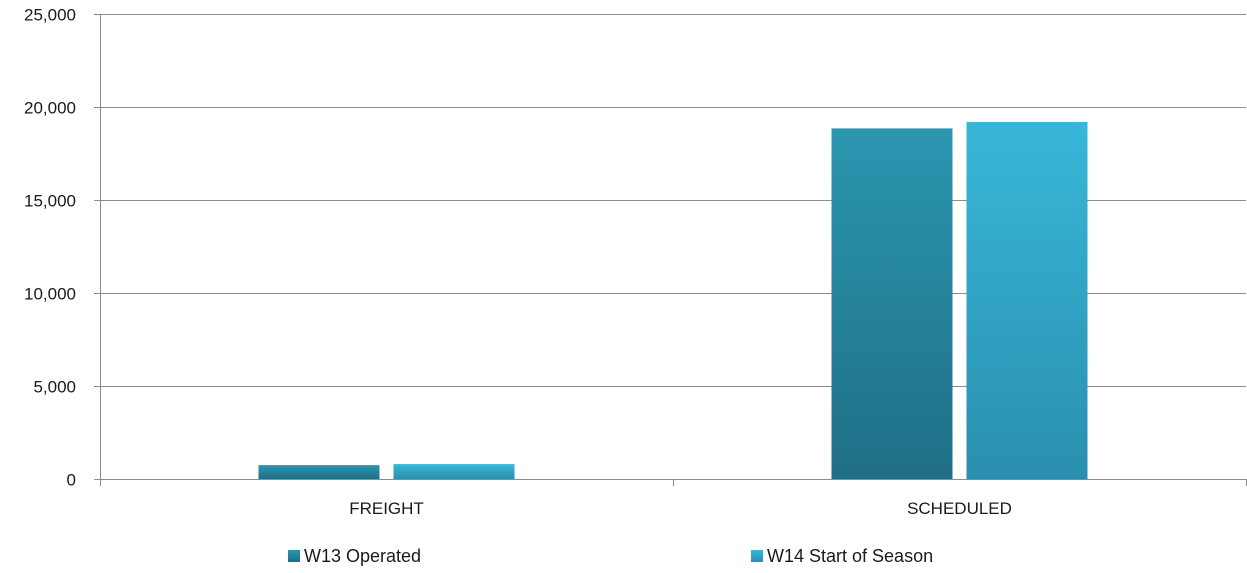  Describe the element at coordinates (50, 294) in the screenshot. I see `y-tick-label: 10,000` at that location.